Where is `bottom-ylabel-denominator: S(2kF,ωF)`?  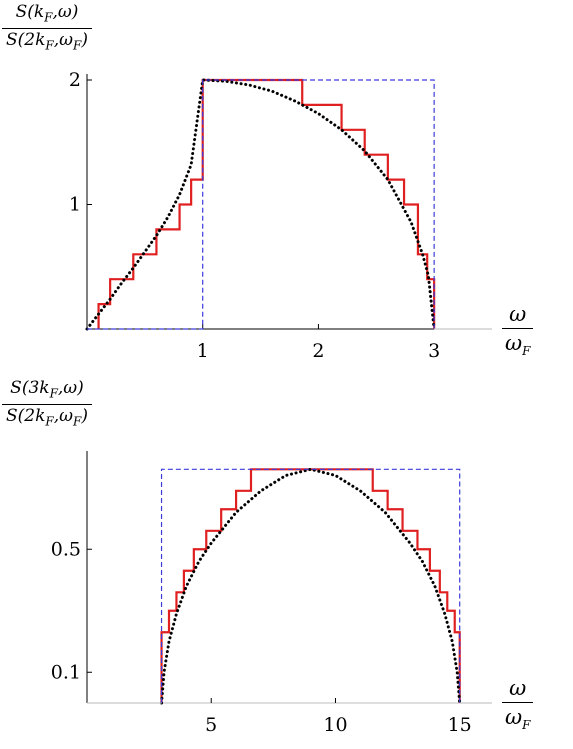 bottom-ylabel-denominator: S(2kF,ωF) is located at coordinates (47, 417).